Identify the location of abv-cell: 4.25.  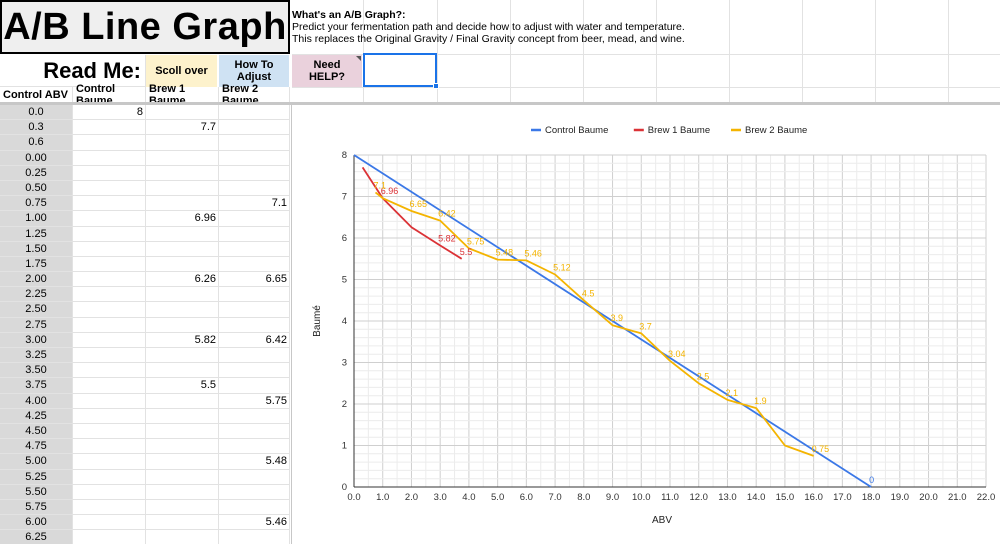
(36, 416).